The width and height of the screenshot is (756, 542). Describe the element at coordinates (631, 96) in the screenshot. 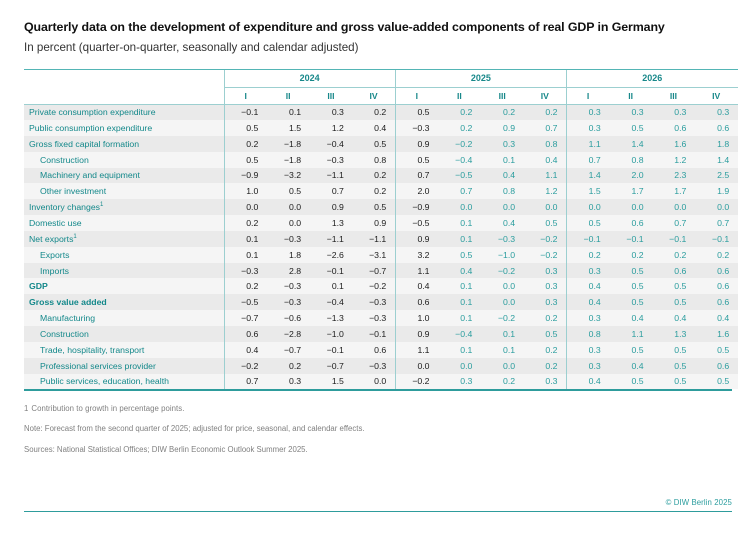

I see `quarter-header-2026-II: II` at that location.